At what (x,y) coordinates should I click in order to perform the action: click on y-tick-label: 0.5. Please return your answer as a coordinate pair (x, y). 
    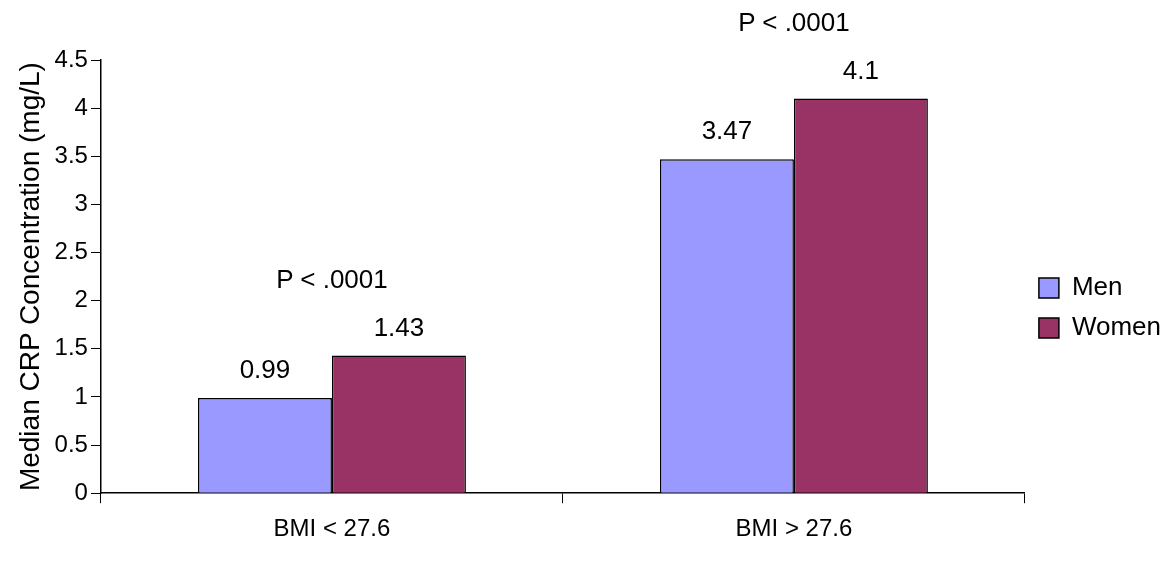
    Looking at the image, I should click on (71, 443).